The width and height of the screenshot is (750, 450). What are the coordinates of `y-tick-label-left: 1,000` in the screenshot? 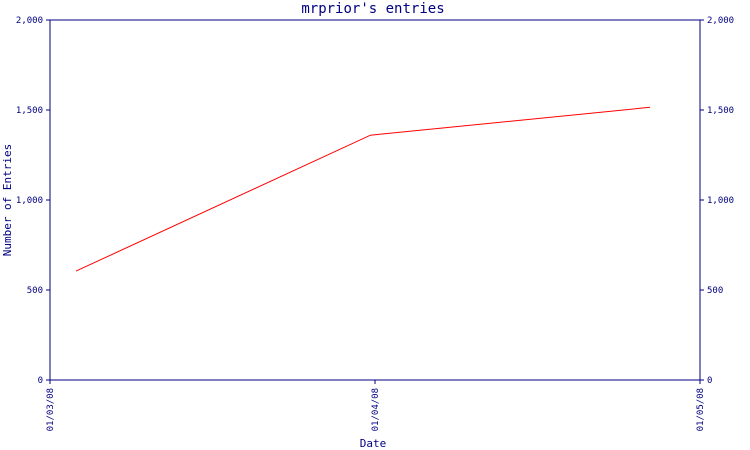 It's located at (29, 201).